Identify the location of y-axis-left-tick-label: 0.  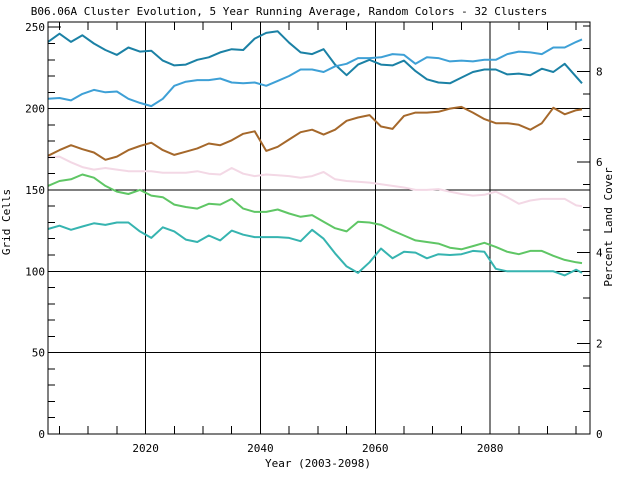
(41, 434).